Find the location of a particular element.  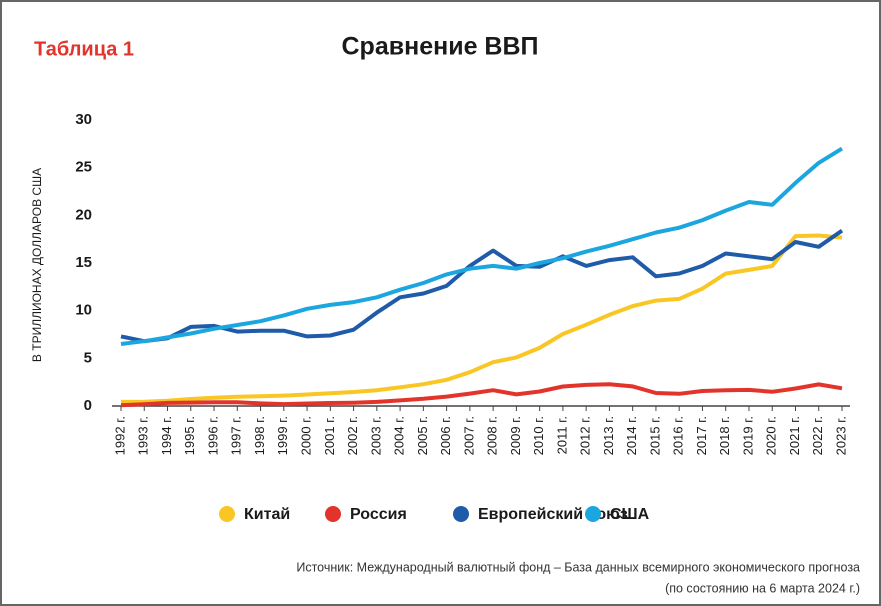

y-tick-label: 30 is located at coordinates (83, 119).